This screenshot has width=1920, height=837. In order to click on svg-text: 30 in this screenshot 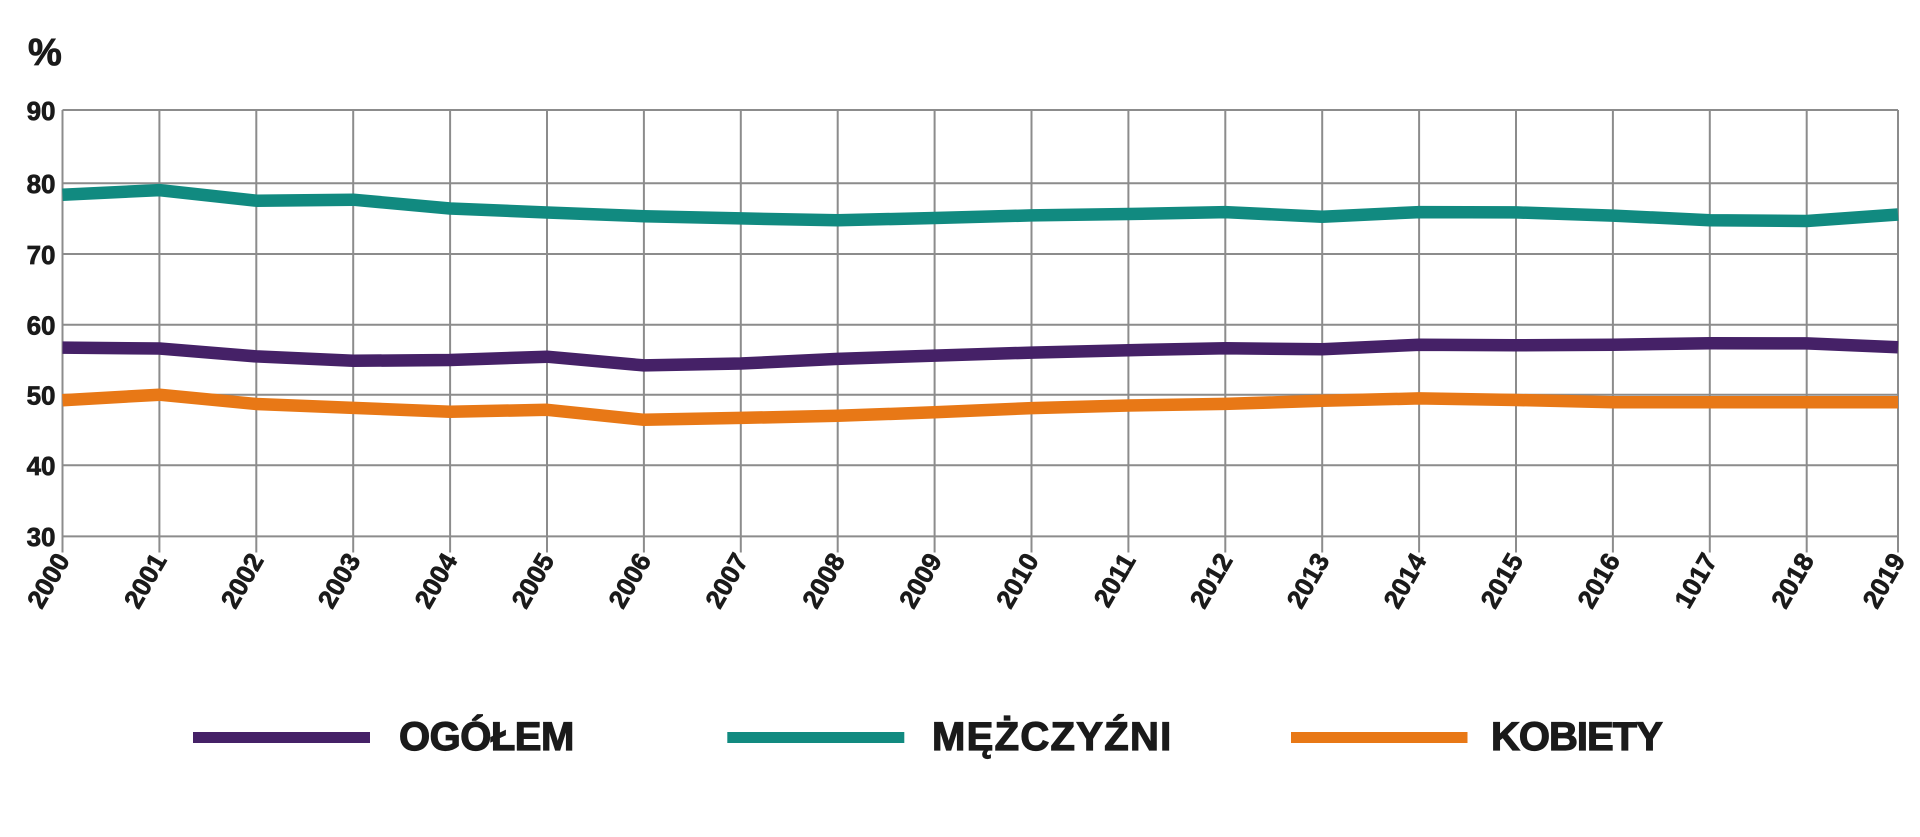, I will do `click(41, 537)`.